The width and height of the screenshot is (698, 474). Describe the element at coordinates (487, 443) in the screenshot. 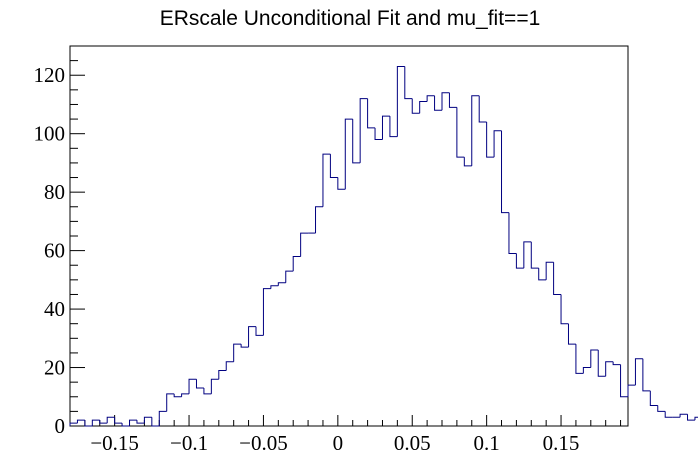

I see `x-tick-label: 0.1` at that location.